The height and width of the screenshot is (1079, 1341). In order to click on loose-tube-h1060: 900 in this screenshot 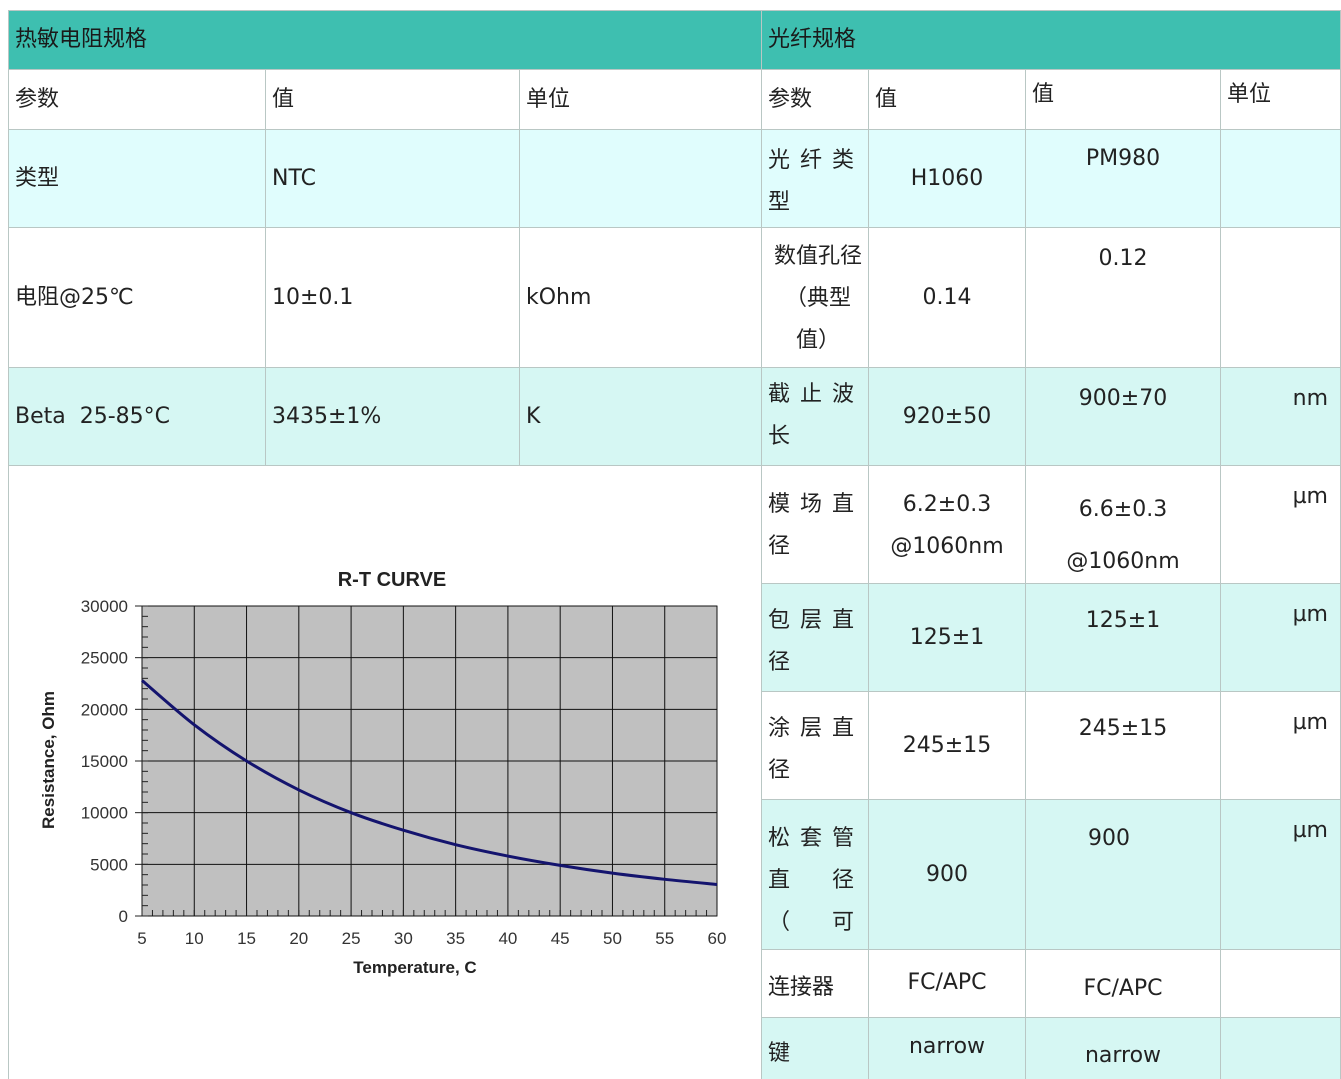, I will do `click(947, 875)`.